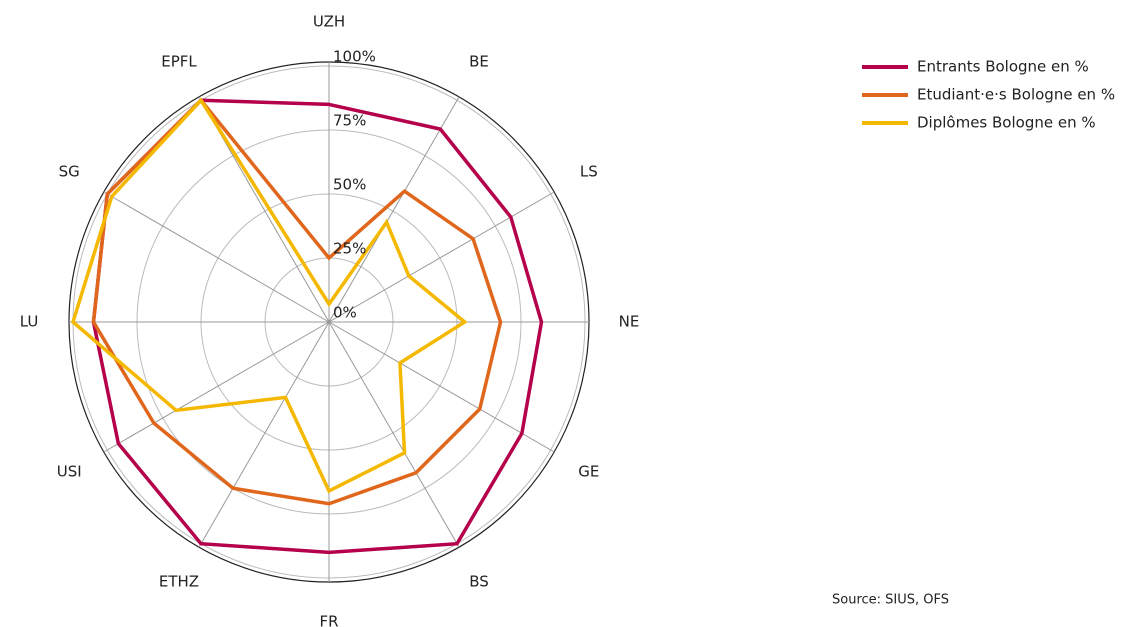 This screenshot has width=1128, height=627. I want to click on source: Source: SIUS, OFS, so click(890, 600).